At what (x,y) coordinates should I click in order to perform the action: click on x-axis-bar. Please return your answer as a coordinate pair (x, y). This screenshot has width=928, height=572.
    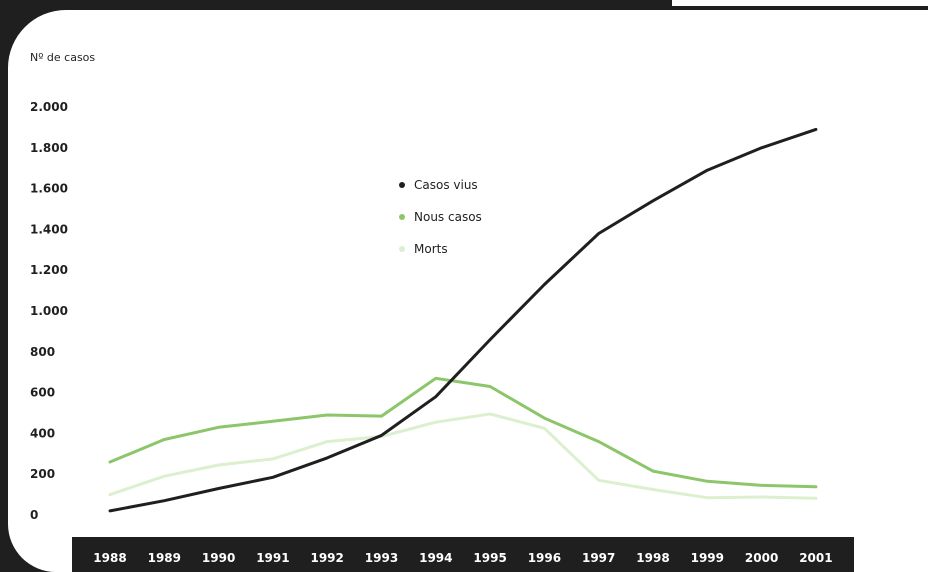
    Looking at the image, I should click on (463, 554).